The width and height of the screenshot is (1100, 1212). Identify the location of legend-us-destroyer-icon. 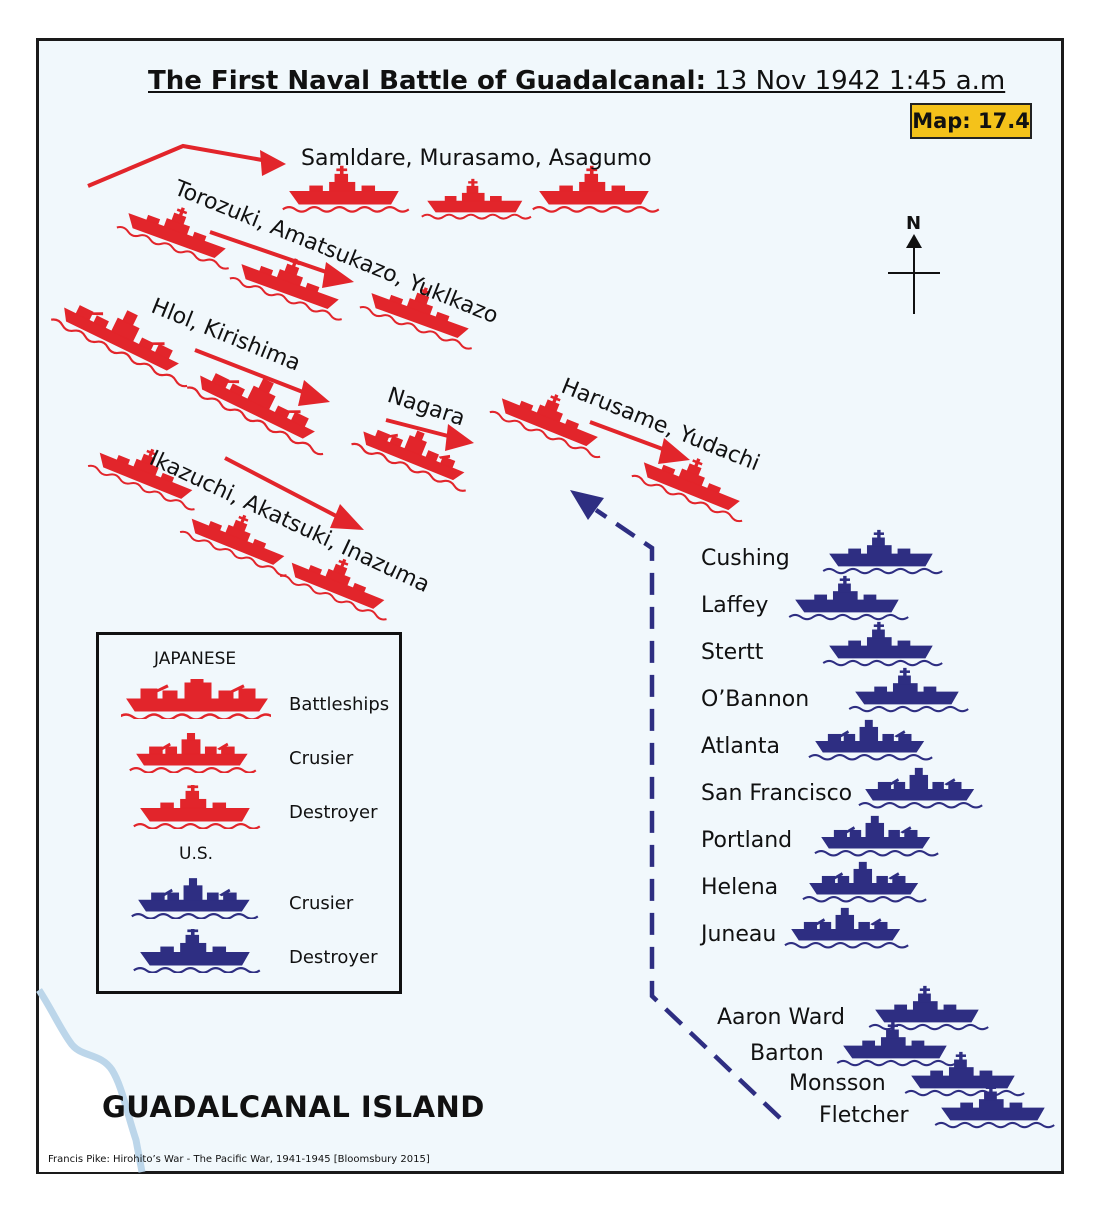
(196, 951).